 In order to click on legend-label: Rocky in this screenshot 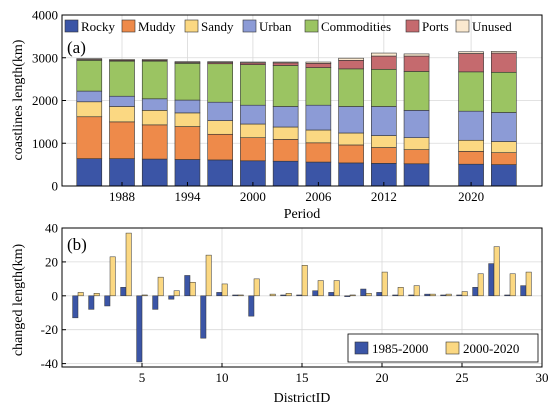, I will do `click(98, 26)`.